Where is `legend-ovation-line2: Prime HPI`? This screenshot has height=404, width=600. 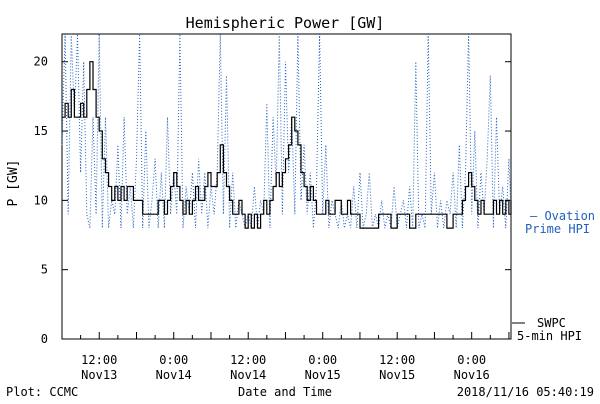
legend-ovation-line2: Prime HPI is located at coordinates (557, 229).